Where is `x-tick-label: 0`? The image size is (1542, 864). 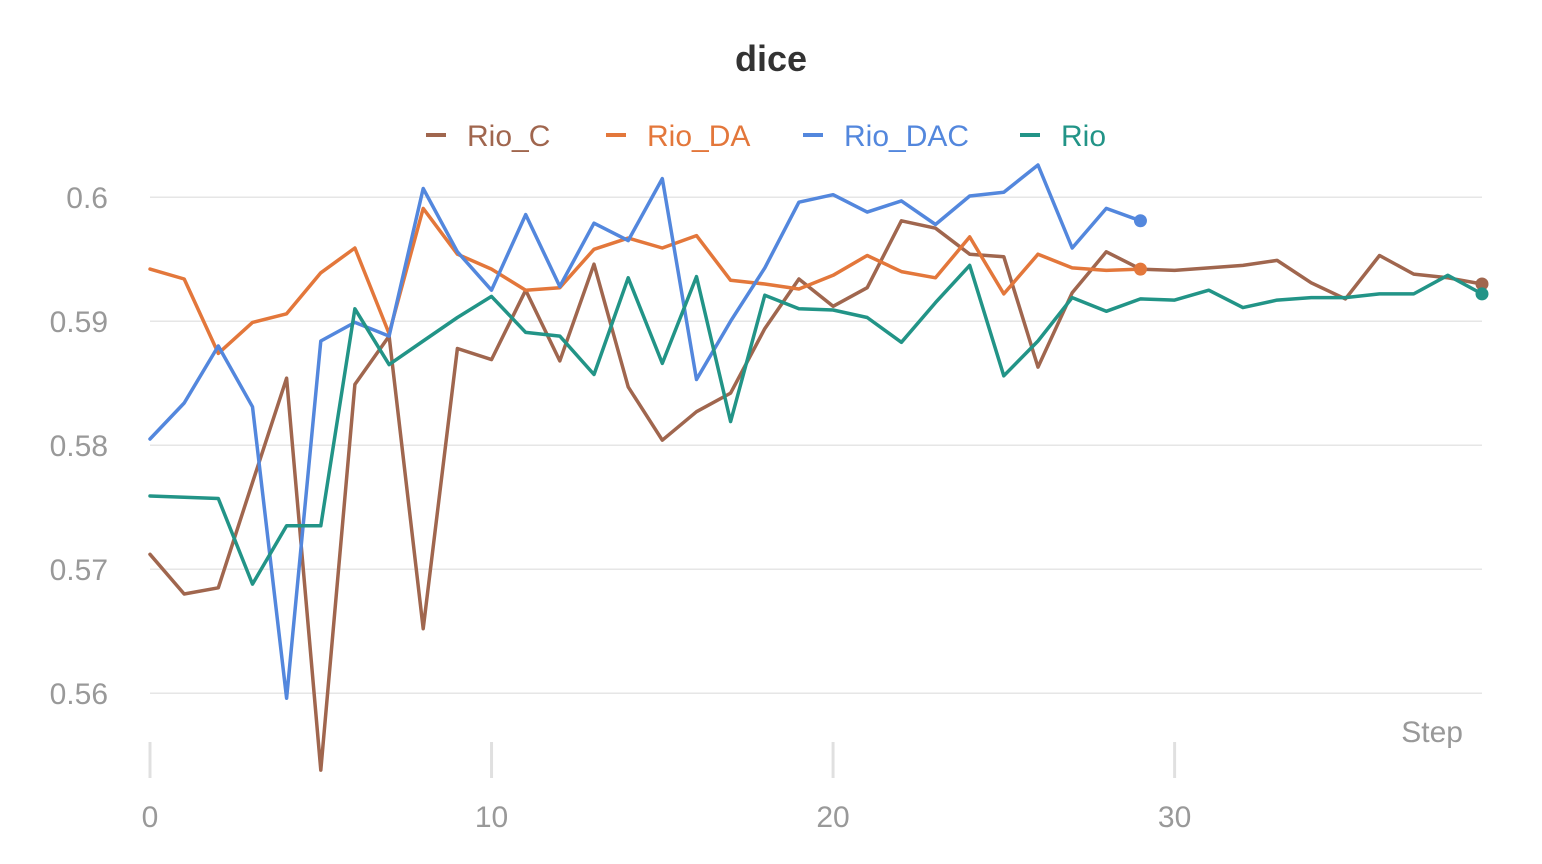 x-tick-label: 0 is located at coordinates (150, 817).